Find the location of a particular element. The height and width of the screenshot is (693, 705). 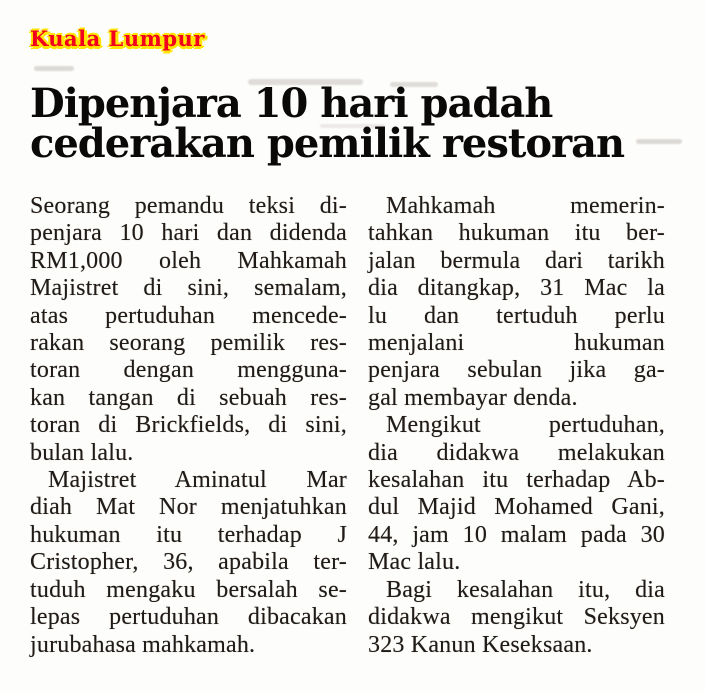

body-line: Seorang pemandu teksi di- is located at coordinates (188, 206).